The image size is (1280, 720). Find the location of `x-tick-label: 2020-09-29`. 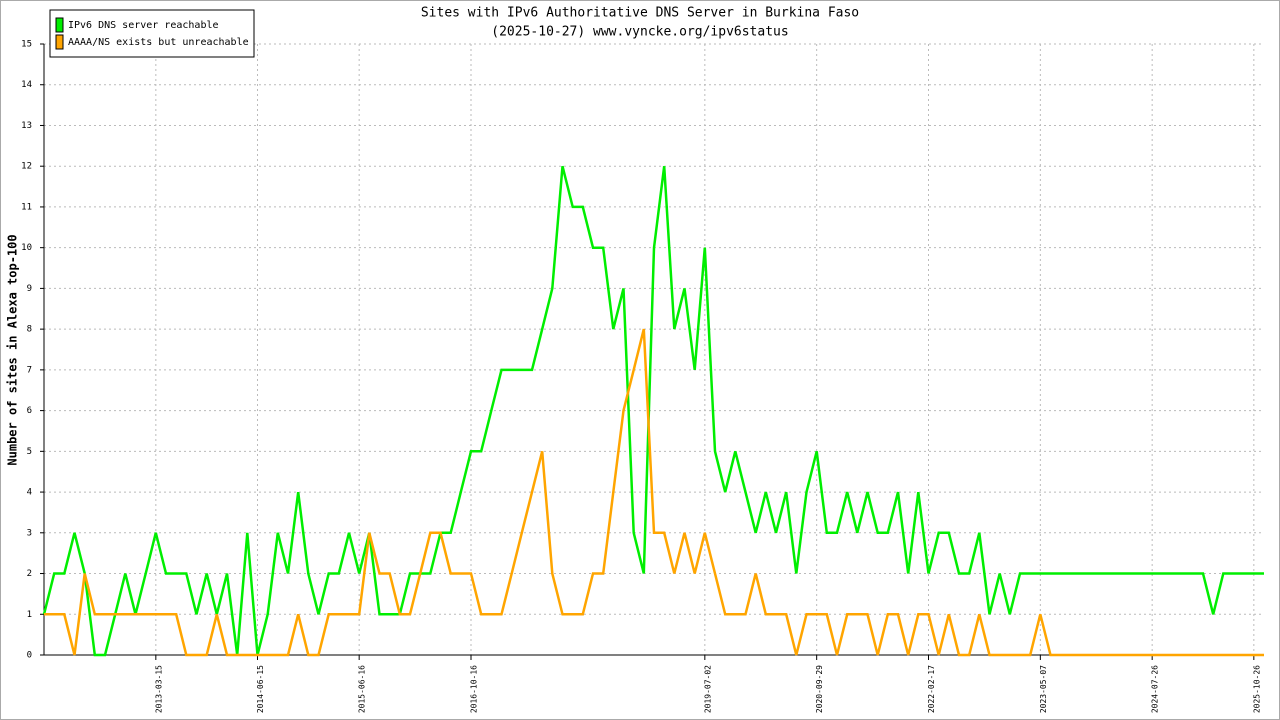

x-tick-label: 2020-09-29 is located at coordinates (819, 689).